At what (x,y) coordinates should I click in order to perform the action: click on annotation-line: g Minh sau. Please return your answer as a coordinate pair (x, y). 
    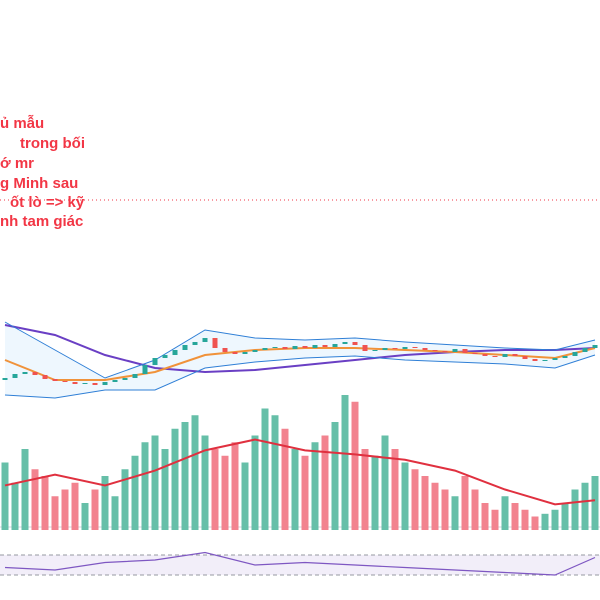
    Looking at the image, I should click on (39, 183).